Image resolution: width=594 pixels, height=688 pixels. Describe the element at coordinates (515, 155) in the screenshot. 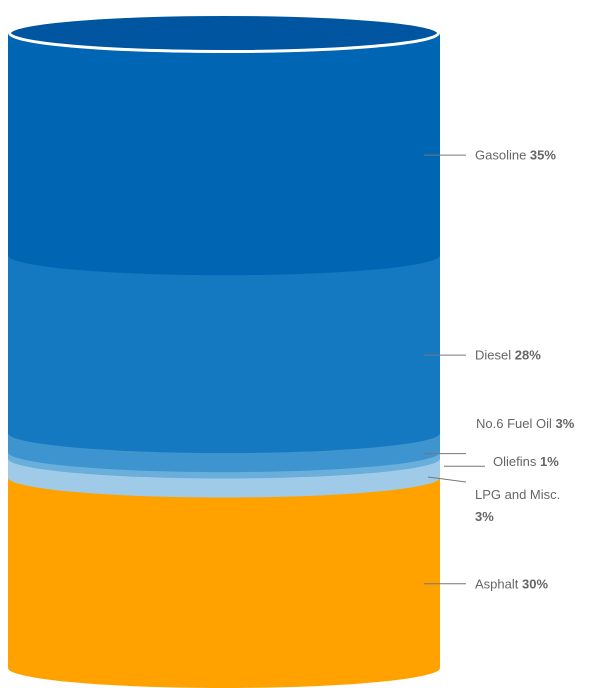

I see `label-gasoline: Gasoline 35%` at that location.